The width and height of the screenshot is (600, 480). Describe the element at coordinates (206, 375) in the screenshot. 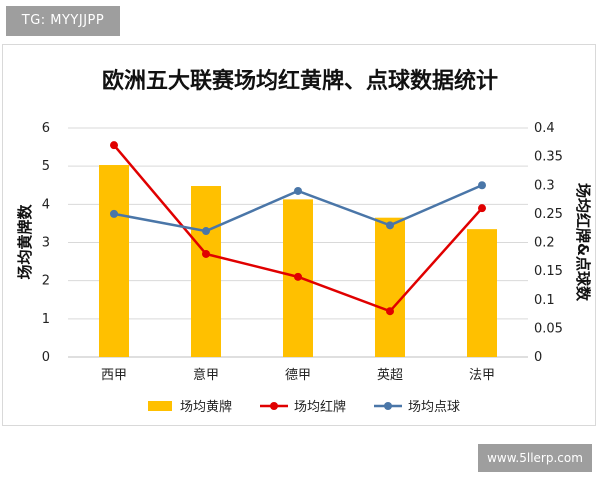

I see `category-label: 意甲` at that location.